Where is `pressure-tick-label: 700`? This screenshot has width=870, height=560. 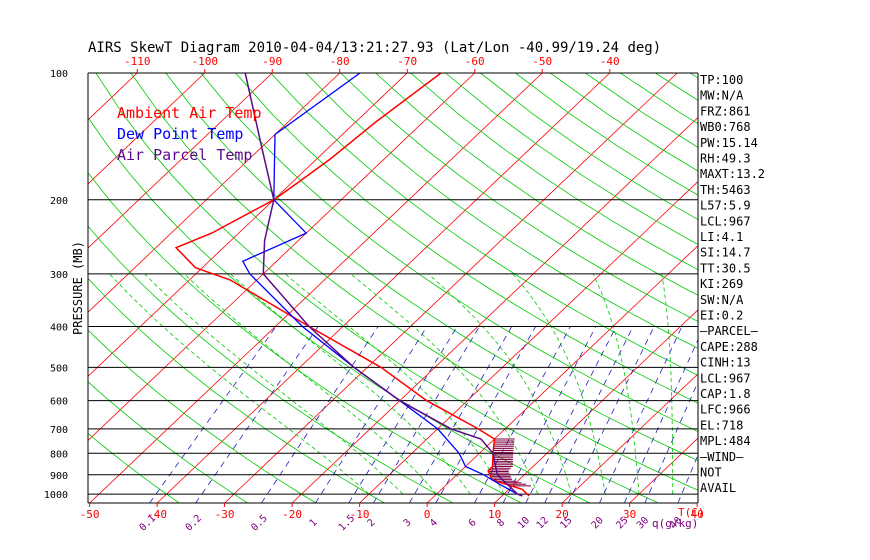
pressure-tick-label: 700 is located at coordinates (59, 430).